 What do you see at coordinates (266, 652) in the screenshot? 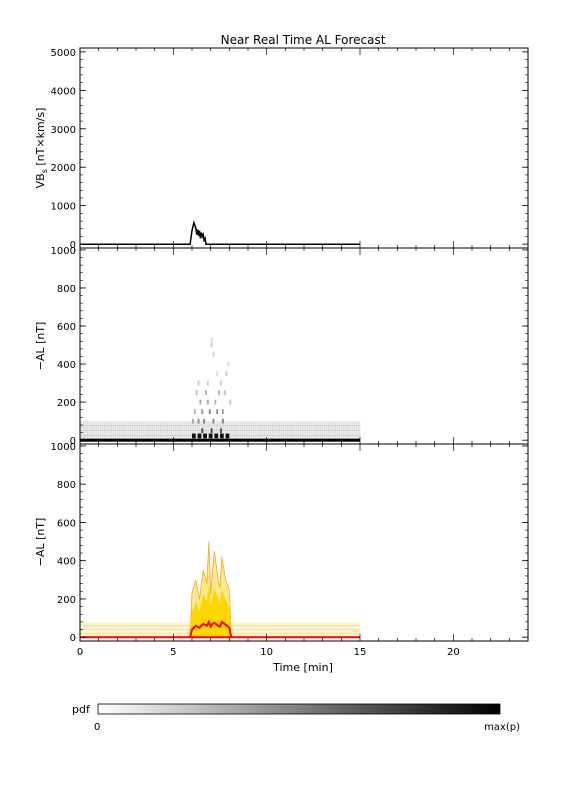
I see `alfc-xtick-label: 10` at bounding box center [266, 652].